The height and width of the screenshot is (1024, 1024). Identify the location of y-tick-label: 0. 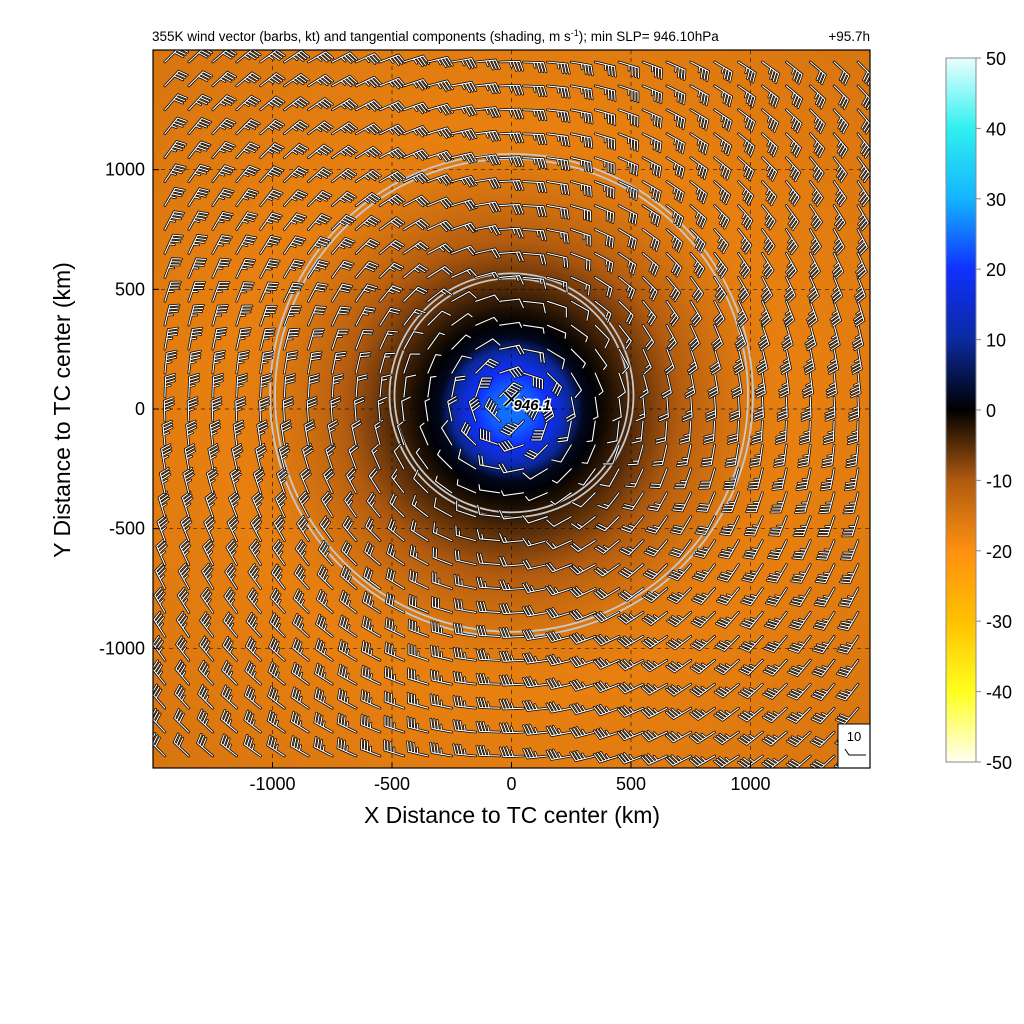
(140, 409).